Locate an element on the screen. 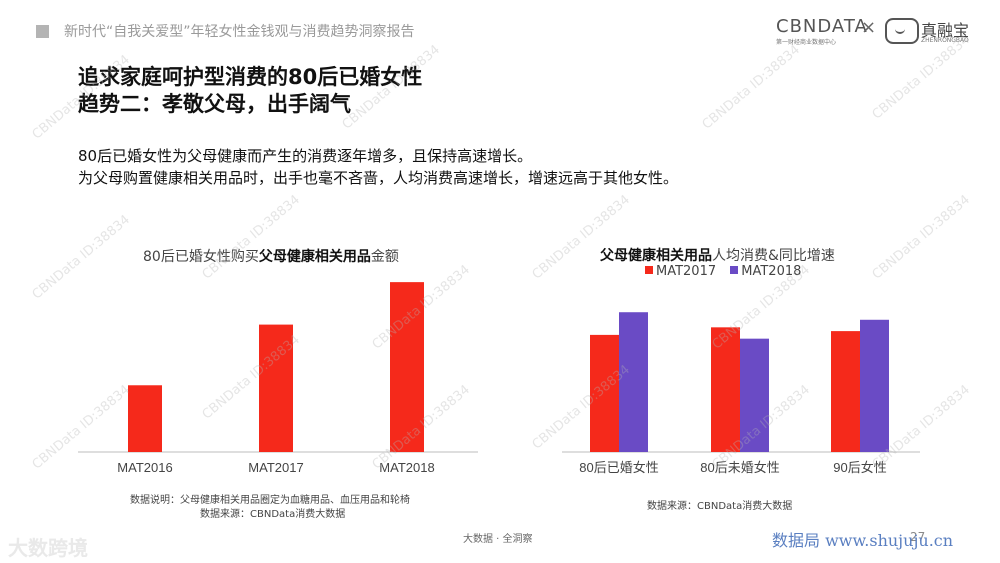  slide-heading-line1: 追求家庭呵护型消费的80后已婚女性 is located at coordinates (250, 77).